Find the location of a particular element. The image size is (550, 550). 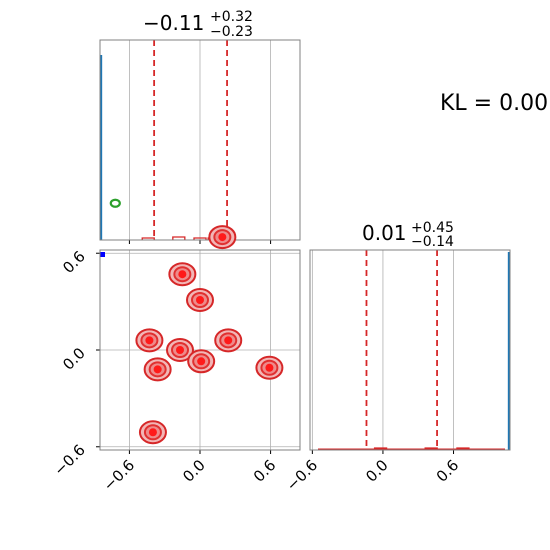

y-tick-label: 0.6 is located at coordinates (74, 262).